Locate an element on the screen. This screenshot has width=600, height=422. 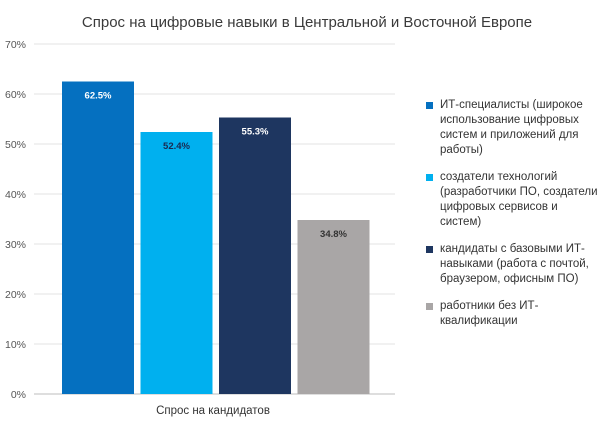
y-tick-label: 40% is located at coordinates (15, 195).